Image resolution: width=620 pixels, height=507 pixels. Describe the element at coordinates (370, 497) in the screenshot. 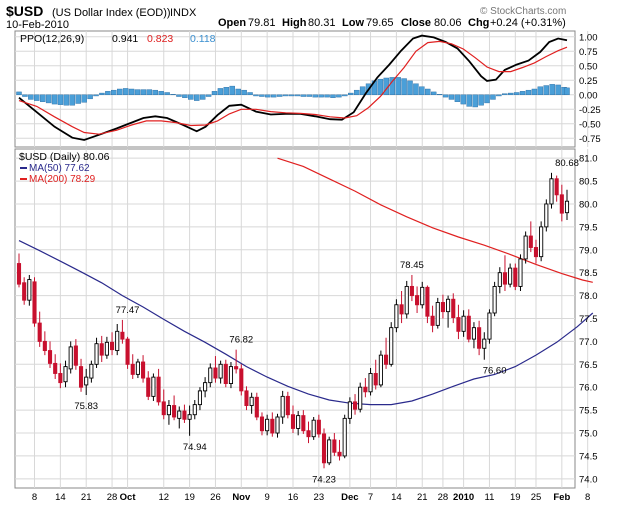

I see `x-axis-tick: 7` at that location.